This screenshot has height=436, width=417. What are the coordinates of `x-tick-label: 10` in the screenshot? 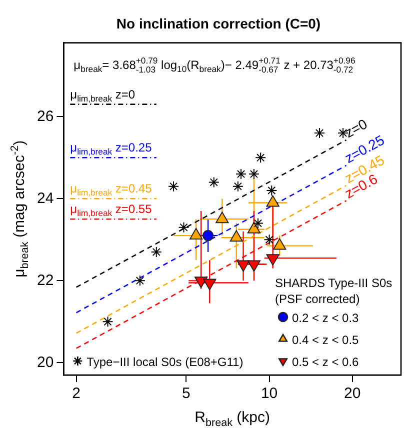 It's located at (269, 393).